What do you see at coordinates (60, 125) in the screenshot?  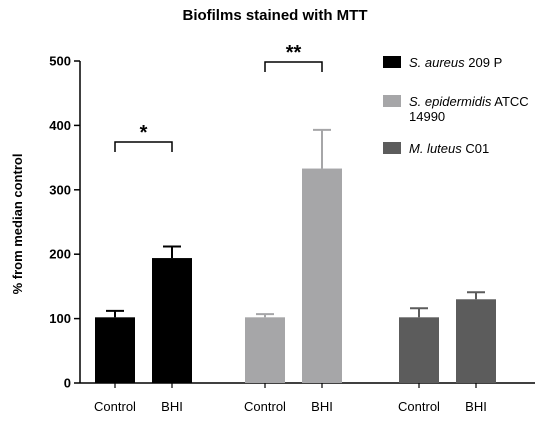 I see `y-tick-label: 400` at bounding box center [60, 125].